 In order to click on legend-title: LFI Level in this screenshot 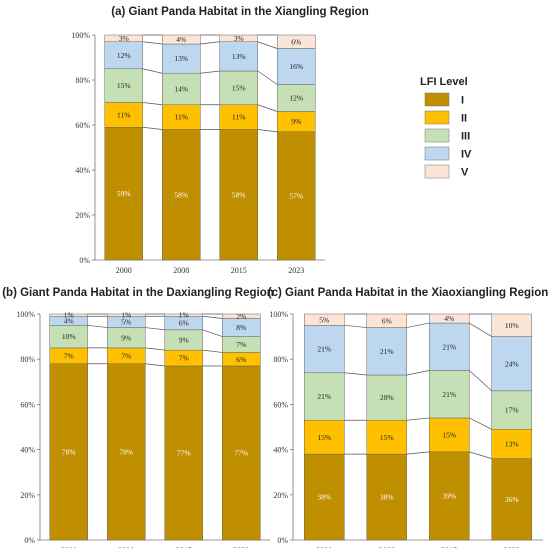, I will do `click(444, 82)`.